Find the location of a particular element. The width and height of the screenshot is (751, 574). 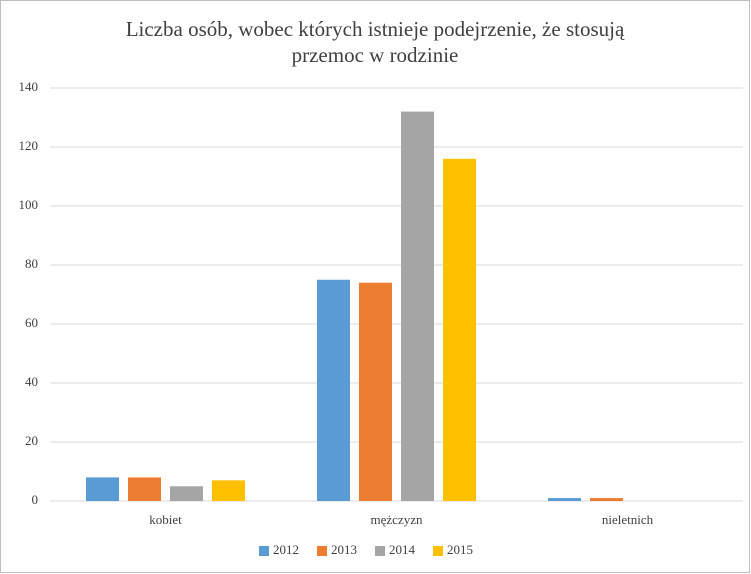

x-tick-label: nieletnich is located at coordinates (628, 519).